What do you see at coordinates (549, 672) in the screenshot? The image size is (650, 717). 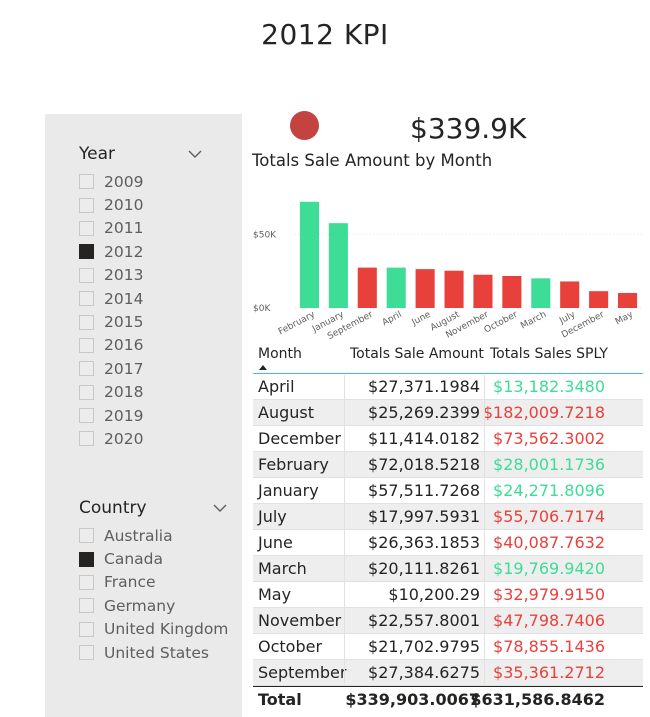 I see `cell-sply: $35,361.2712` at bounding box center [549, 672].